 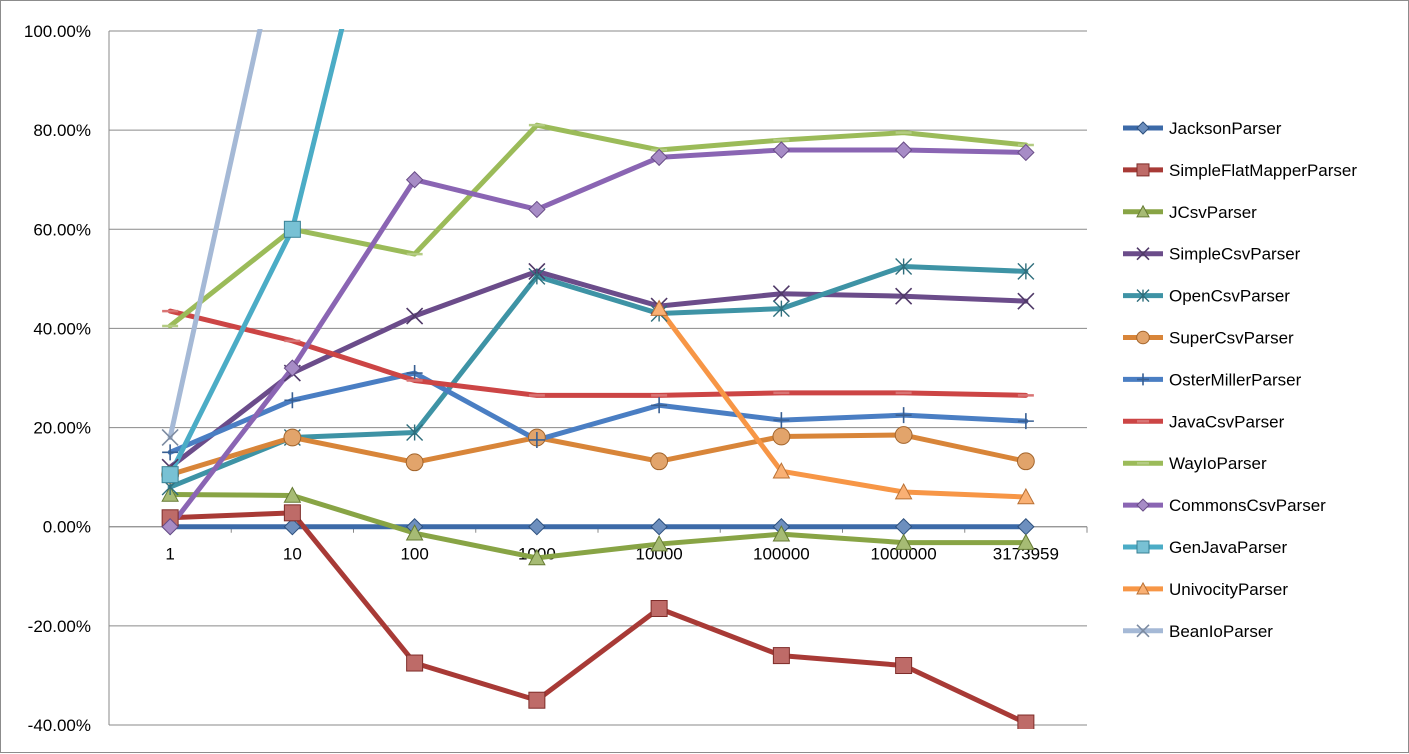 I want to click on series-line-oster-miller-parser, so click(x=598, y=412).